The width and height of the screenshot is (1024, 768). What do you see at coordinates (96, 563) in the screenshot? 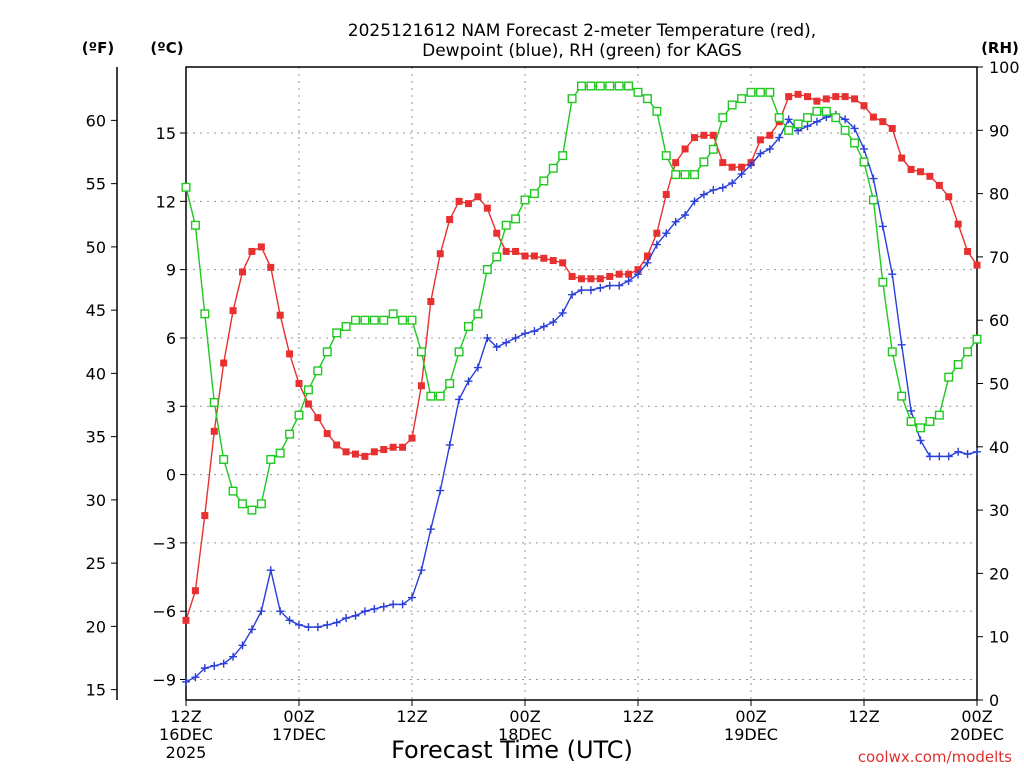
I see `fahrenheit-tick-label: 25` at bounding box center [96, 563].